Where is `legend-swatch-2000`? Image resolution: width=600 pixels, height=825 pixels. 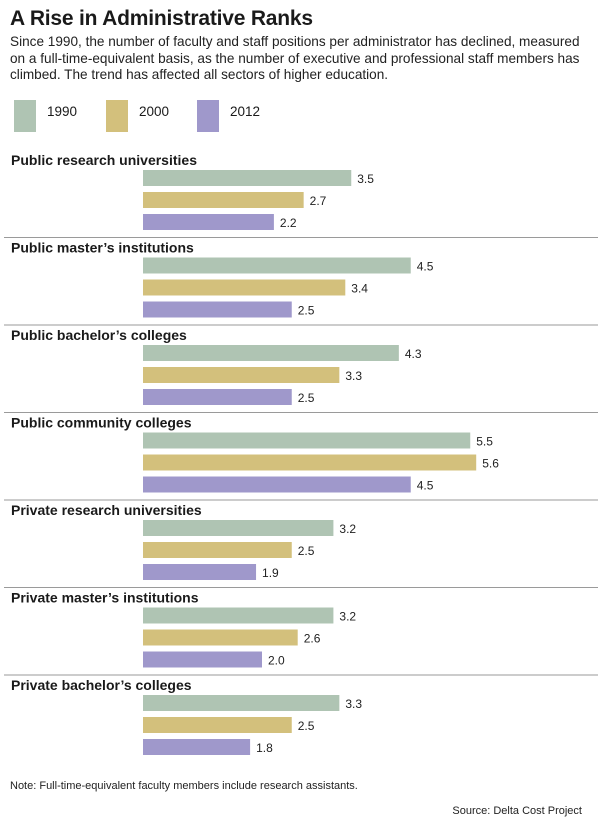
legend-swatch-2000 is located at coordinates (117, 116).